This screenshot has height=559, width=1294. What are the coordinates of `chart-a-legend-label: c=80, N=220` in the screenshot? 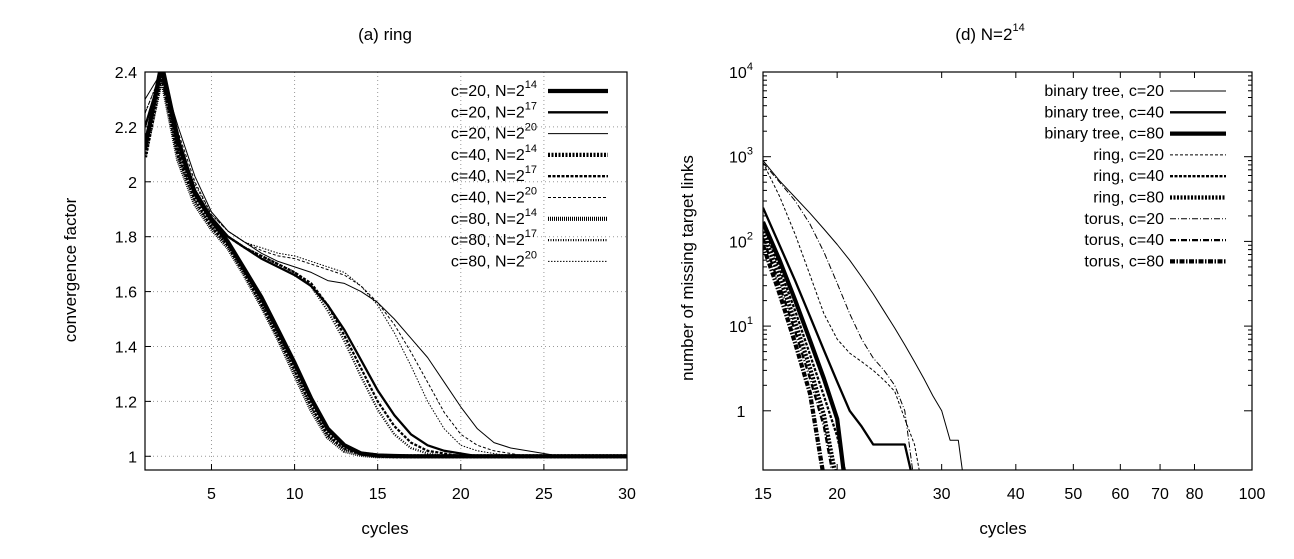 It's located at (494, 259).